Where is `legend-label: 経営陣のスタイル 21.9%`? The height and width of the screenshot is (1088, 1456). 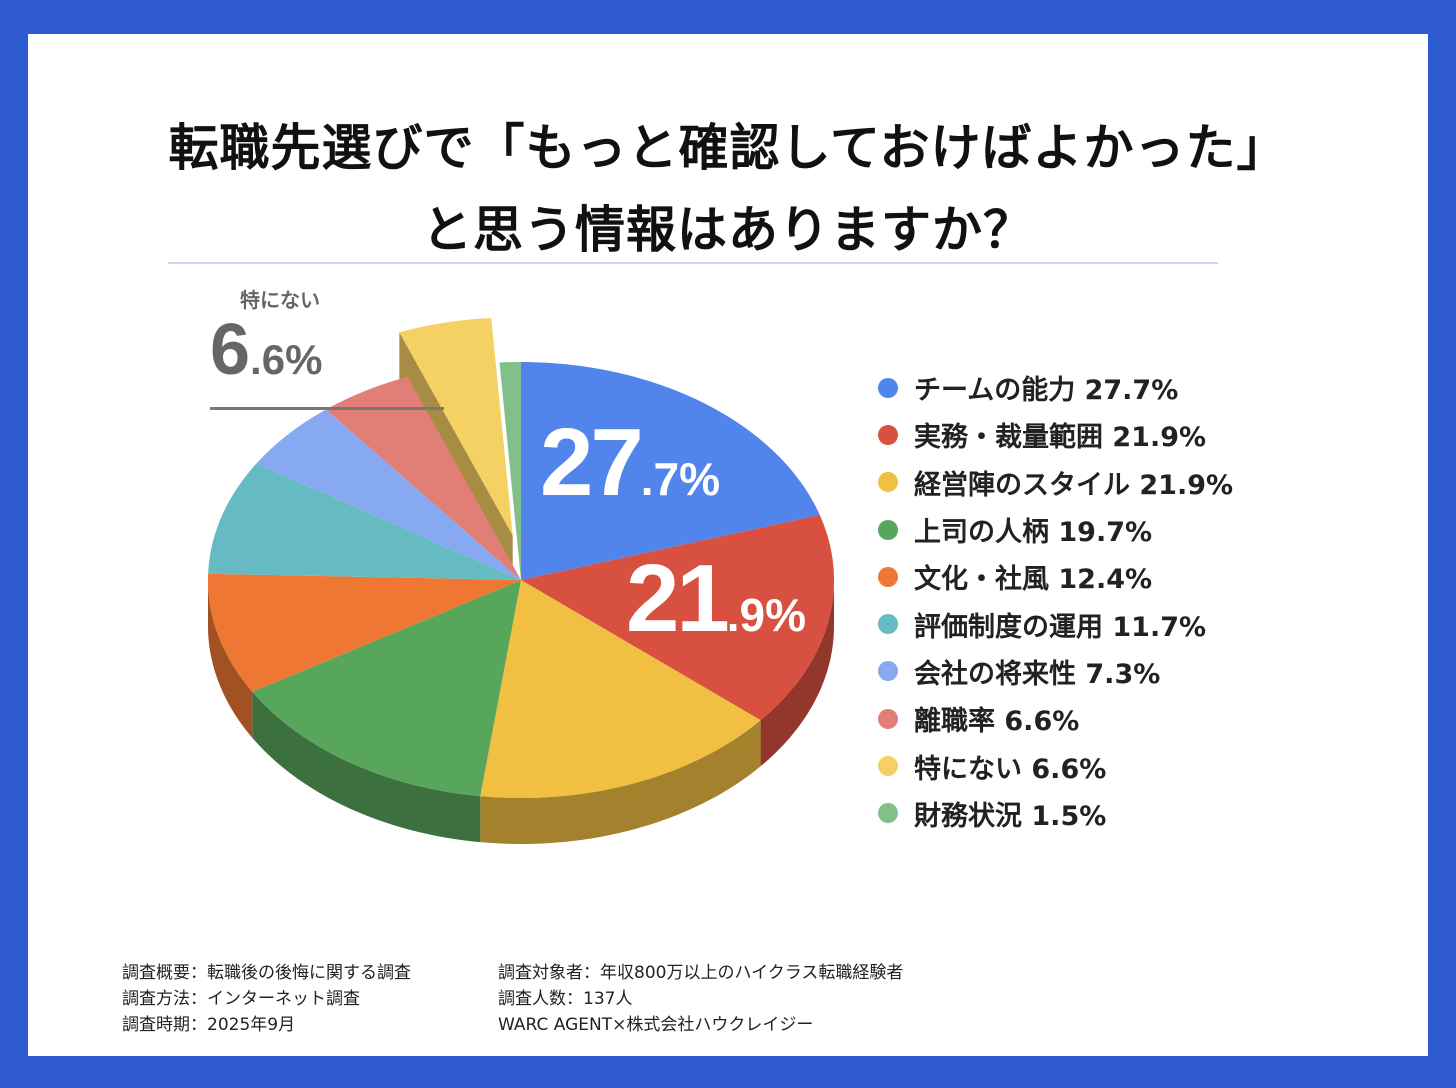
legend-label: 経営陣のスタイル 21.9% is located at coordinates (1074, 485).